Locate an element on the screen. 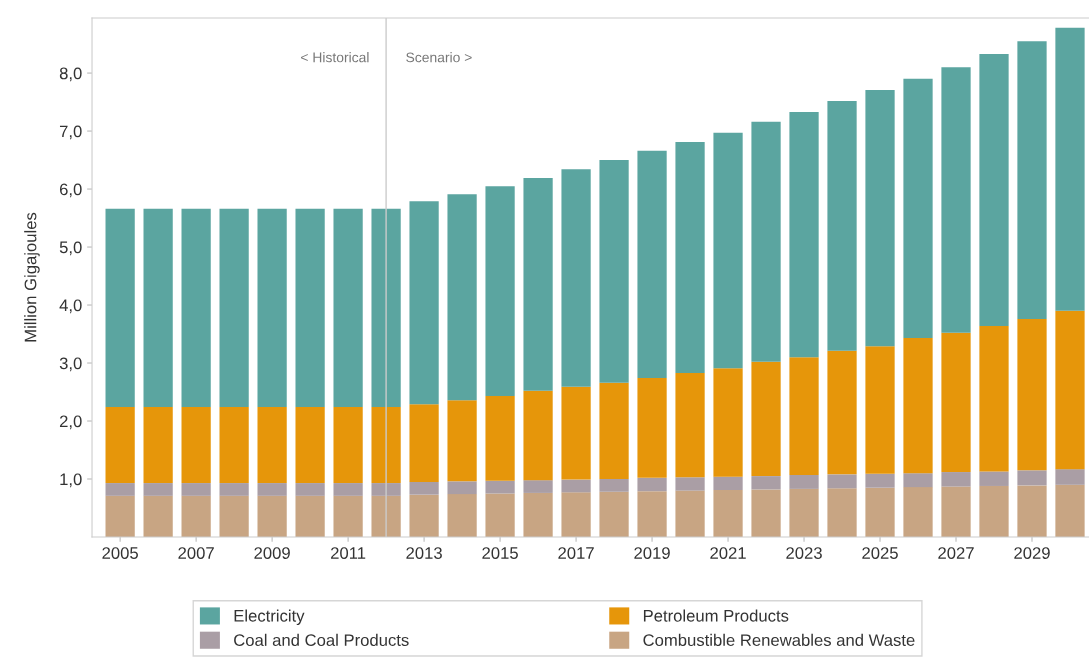  x-tick-label: 2005 is located at coordinates (120, 553).